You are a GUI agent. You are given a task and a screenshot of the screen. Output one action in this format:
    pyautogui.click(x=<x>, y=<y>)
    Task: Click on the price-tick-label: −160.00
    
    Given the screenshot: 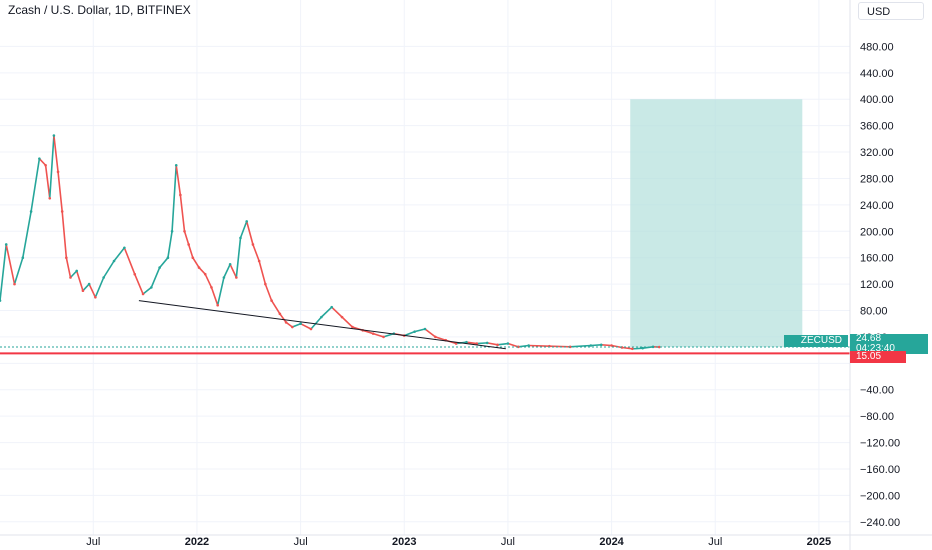 What is the action you would take?
    pyautogui.click(x=880, y=470)
    